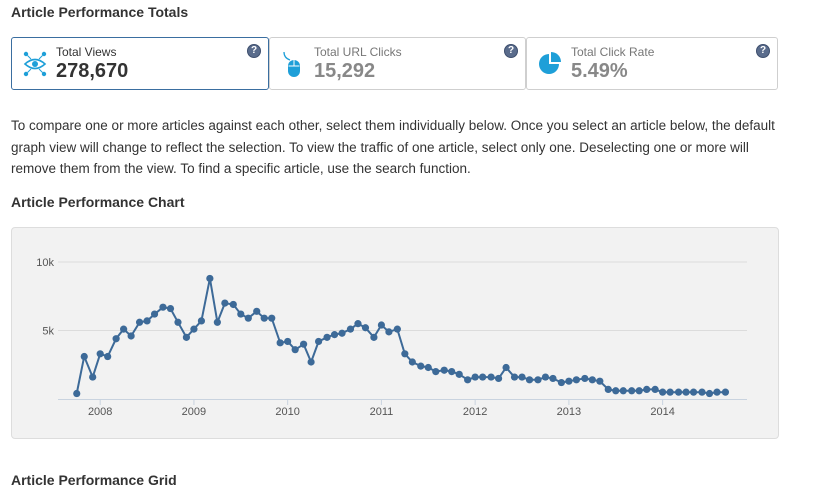 Image resolution: width=821 pixels, height=504 pixels. I want to click on stat-card-total-url-clicks: Total URL Clicks 15,292 ?, so click(397, 63).